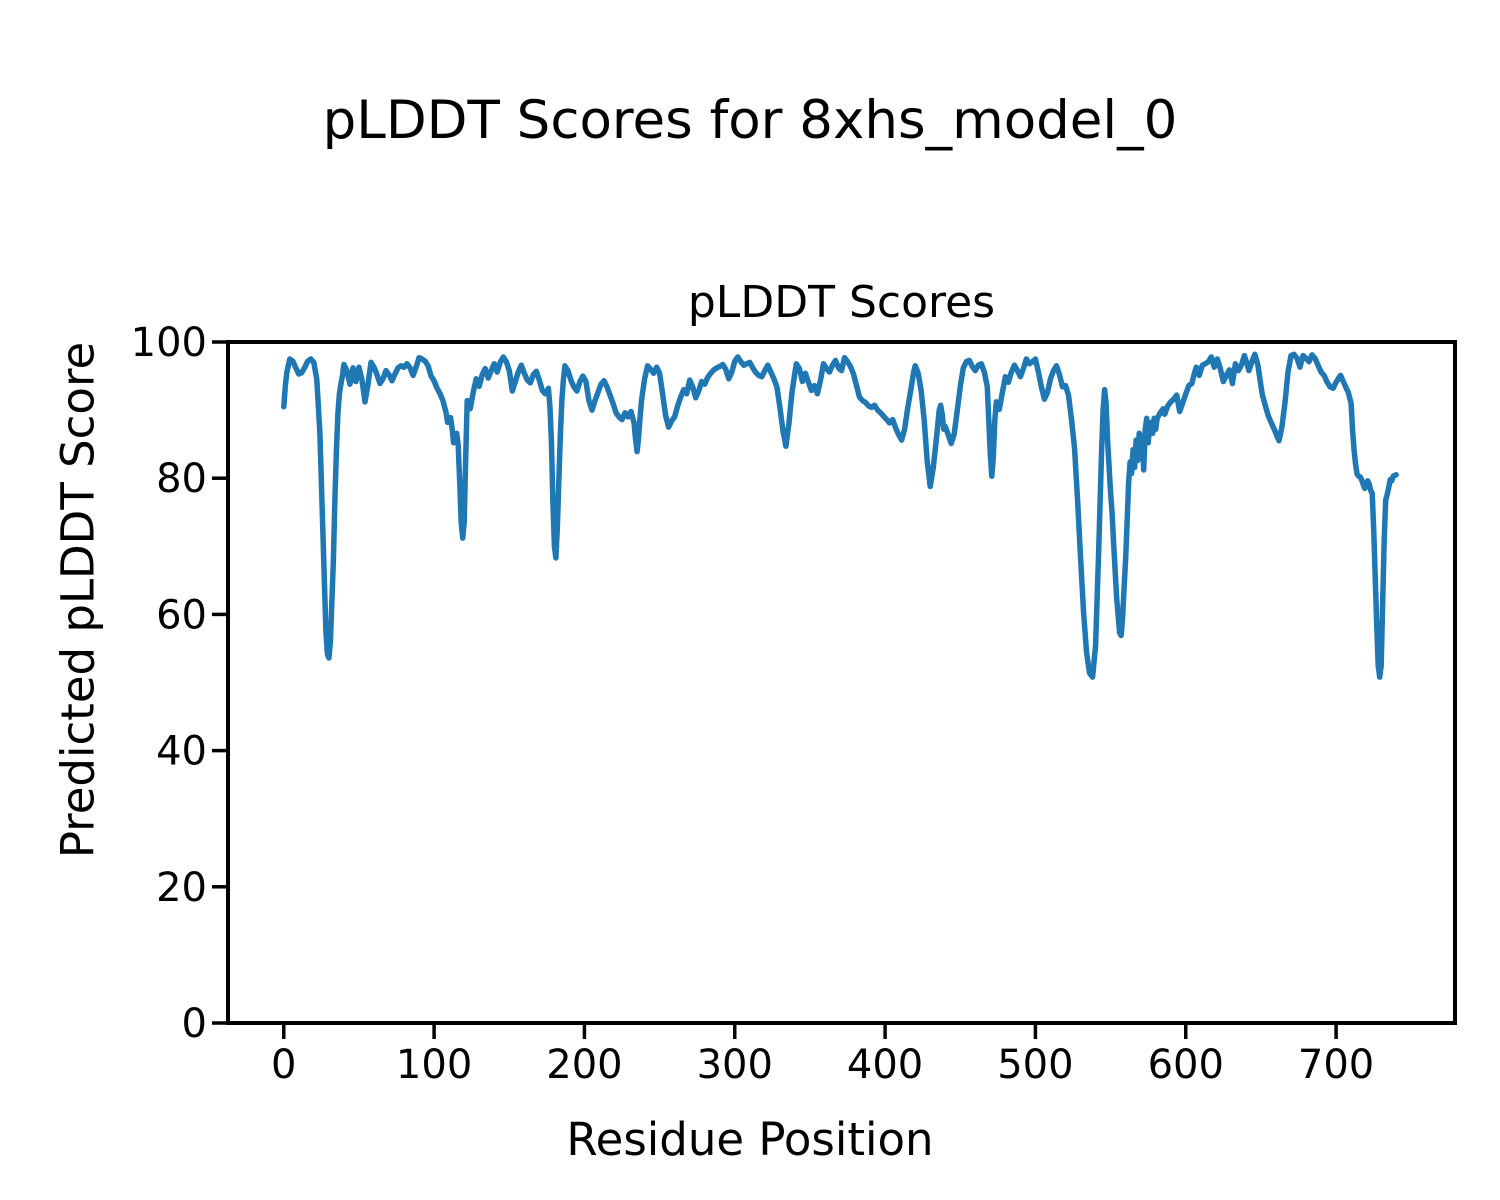  Describe the element at coordinates (750, 1139) in the screenshot. I see `x-axis-label: Residue Position` at that location.